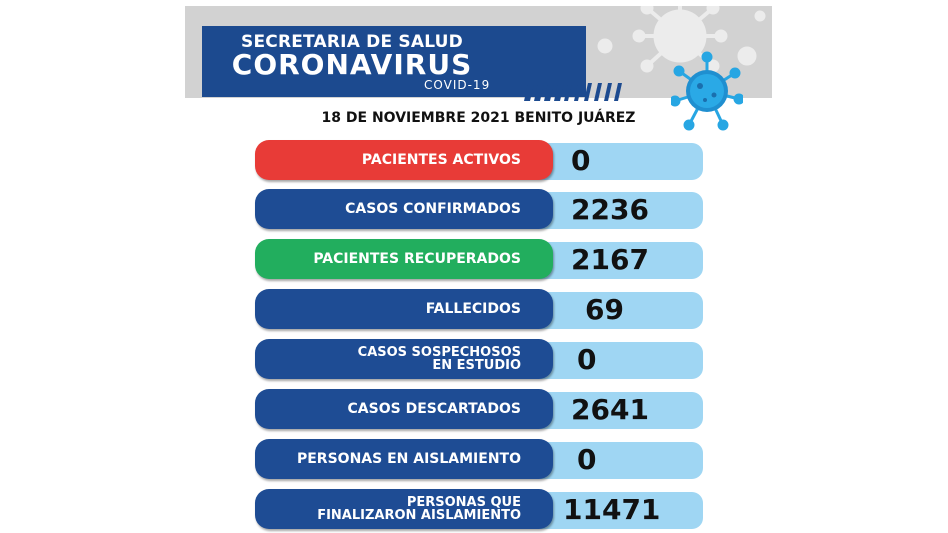 The width and height of the screenshot is (948, 533). What do you see at coordinates (457, 85) in the screenshot?
I see `header-covid: COVID-19` at bounding box center [457, 85].